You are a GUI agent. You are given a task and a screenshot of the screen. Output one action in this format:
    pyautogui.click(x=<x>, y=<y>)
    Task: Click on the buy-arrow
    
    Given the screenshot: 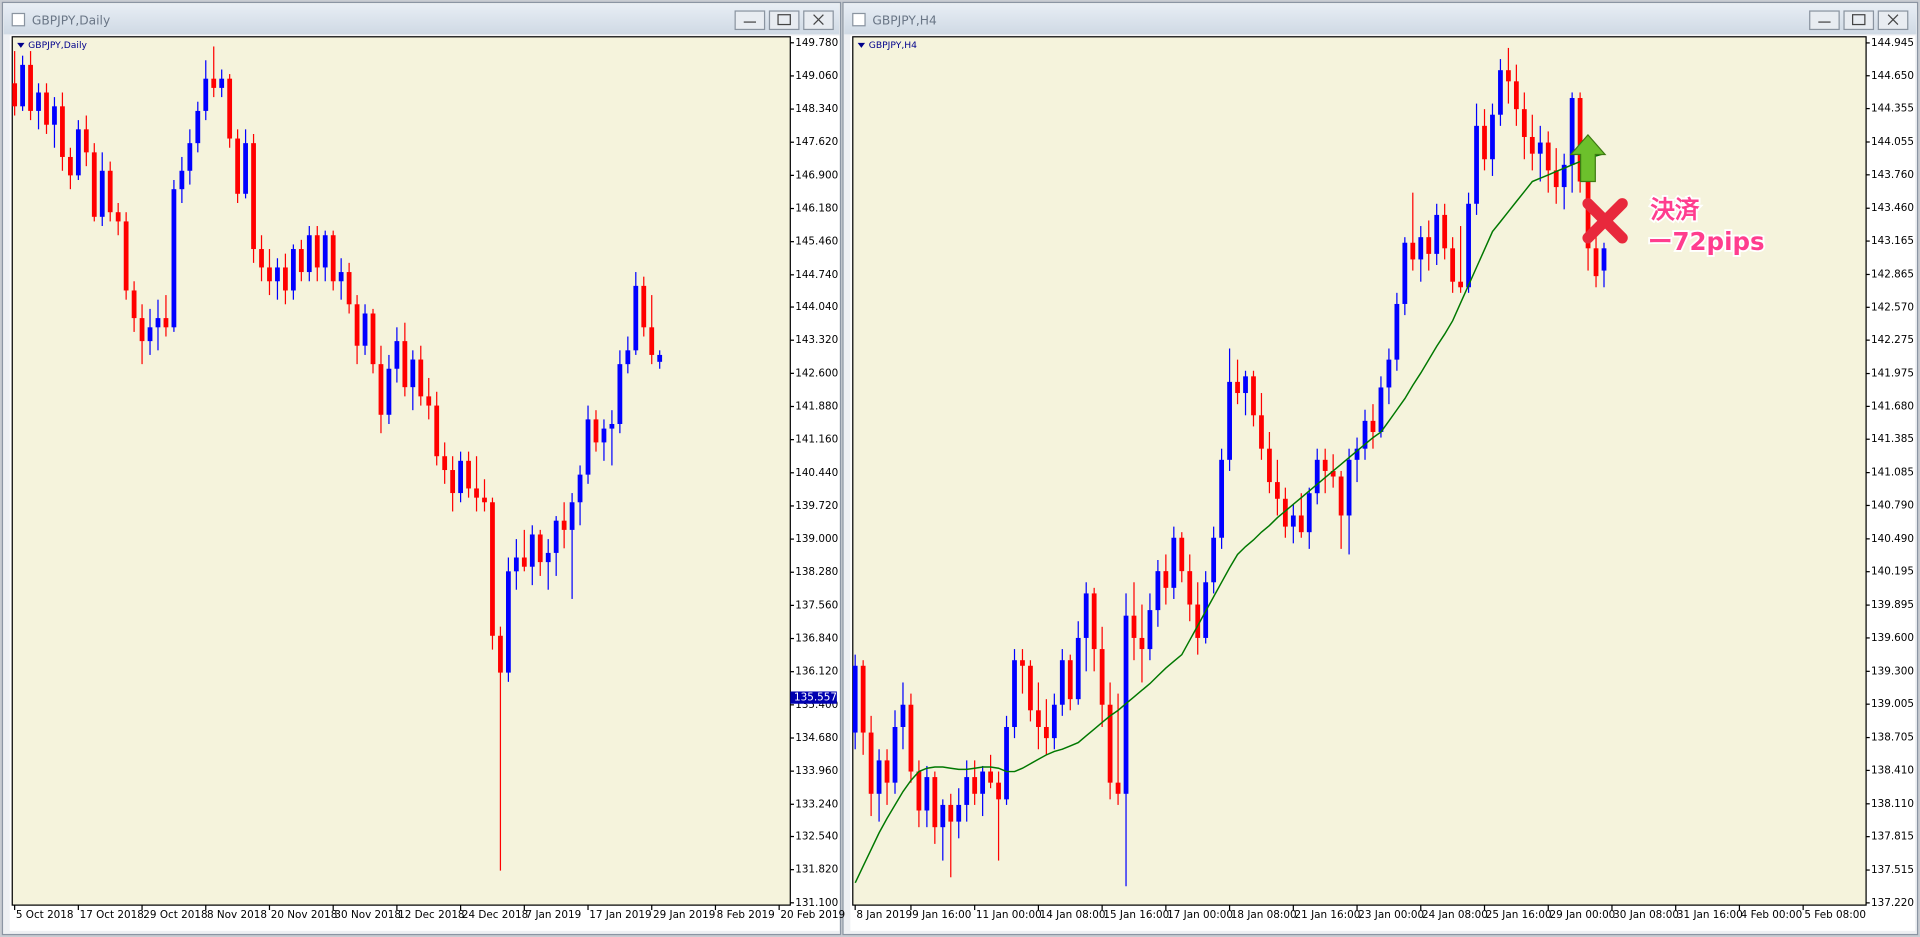 What is the action you would take?
    pyautogui.click(x=1588, y=158)
    